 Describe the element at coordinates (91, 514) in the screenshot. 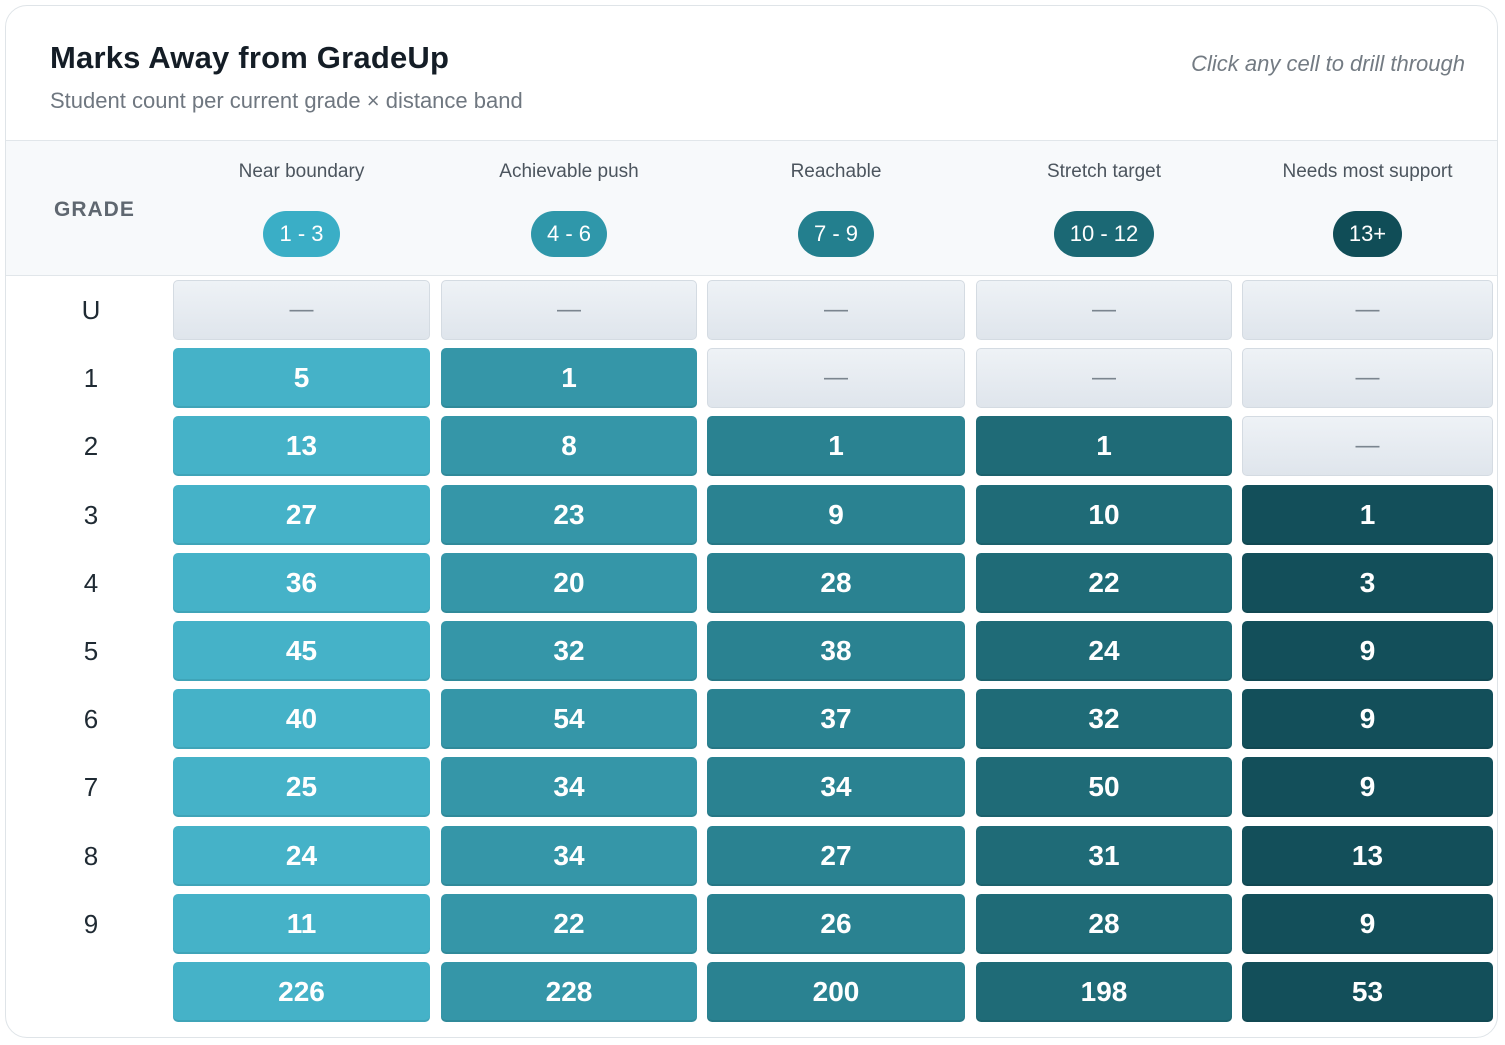

I see `row-label-grade-3: 3` at that location.